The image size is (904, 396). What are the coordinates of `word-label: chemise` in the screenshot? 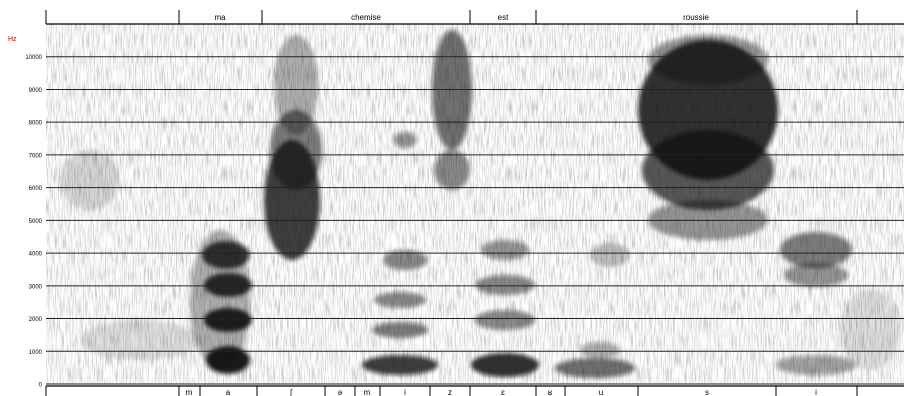 It's located at (366, 17).